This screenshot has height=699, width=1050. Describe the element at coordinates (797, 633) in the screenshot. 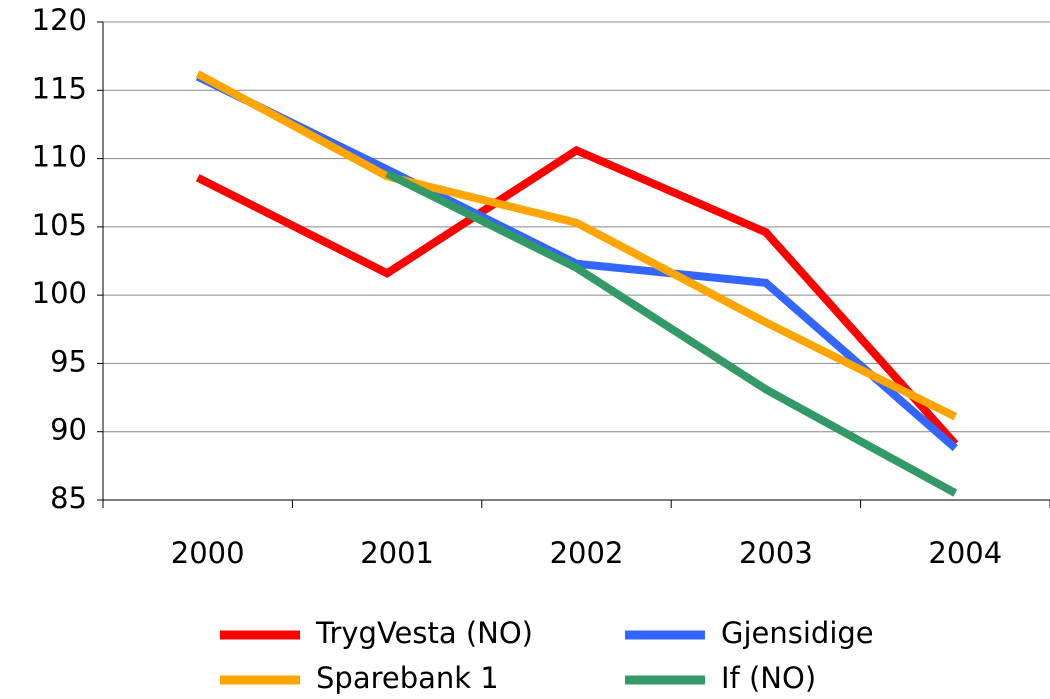

I see `legend-label: Gjensidige` at that location.